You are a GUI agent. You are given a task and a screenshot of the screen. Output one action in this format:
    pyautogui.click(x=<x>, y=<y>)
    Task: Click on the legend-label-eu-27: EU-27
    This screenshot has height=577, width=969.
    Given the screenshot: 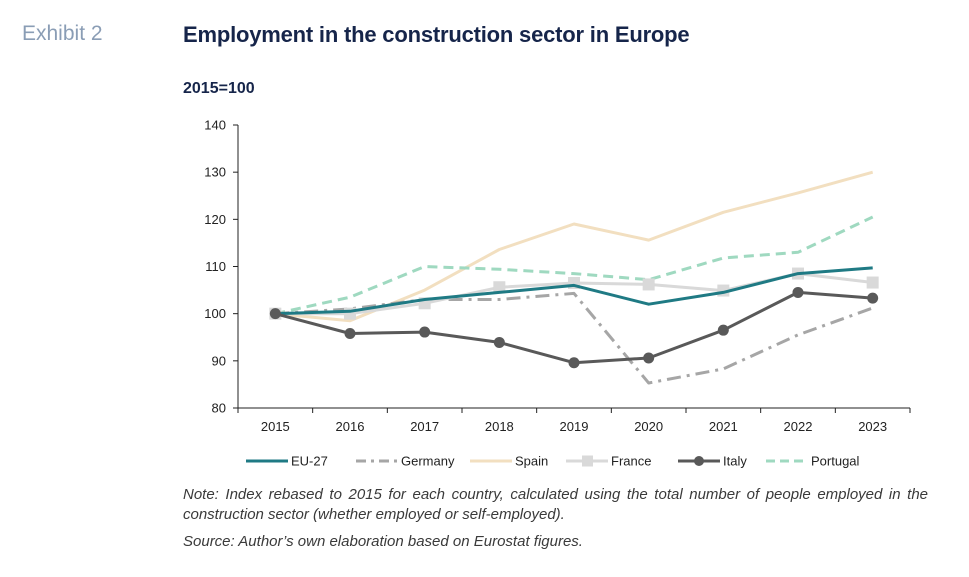 What is the action you would take?
    pyautogui.click(x=309, y=461)
    